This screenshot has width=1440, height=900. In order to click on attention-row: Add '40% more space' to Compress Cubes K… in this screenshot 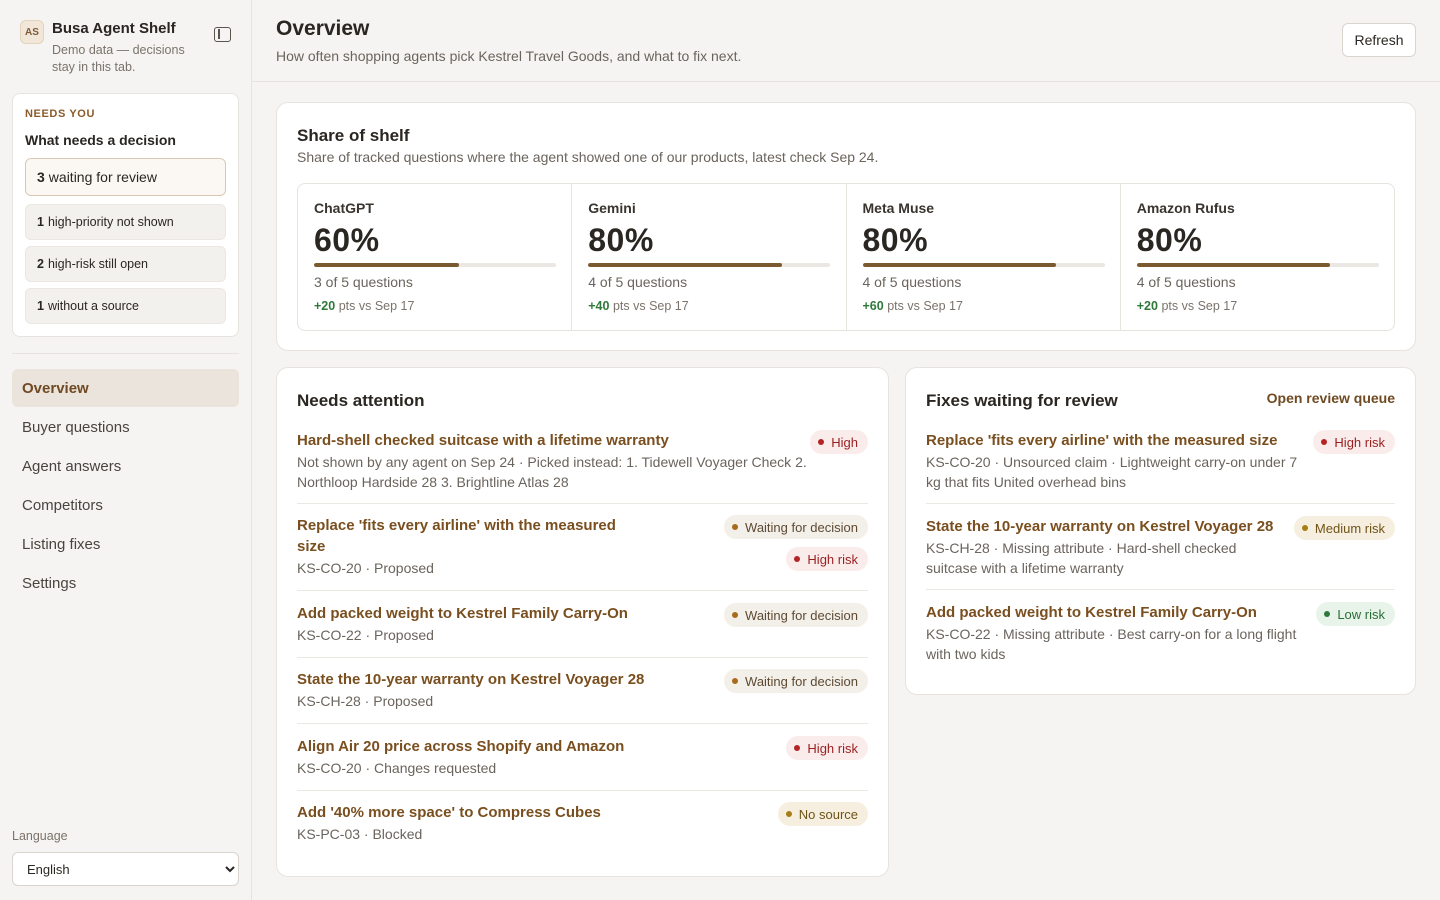, I will do `click(582, 827)`.